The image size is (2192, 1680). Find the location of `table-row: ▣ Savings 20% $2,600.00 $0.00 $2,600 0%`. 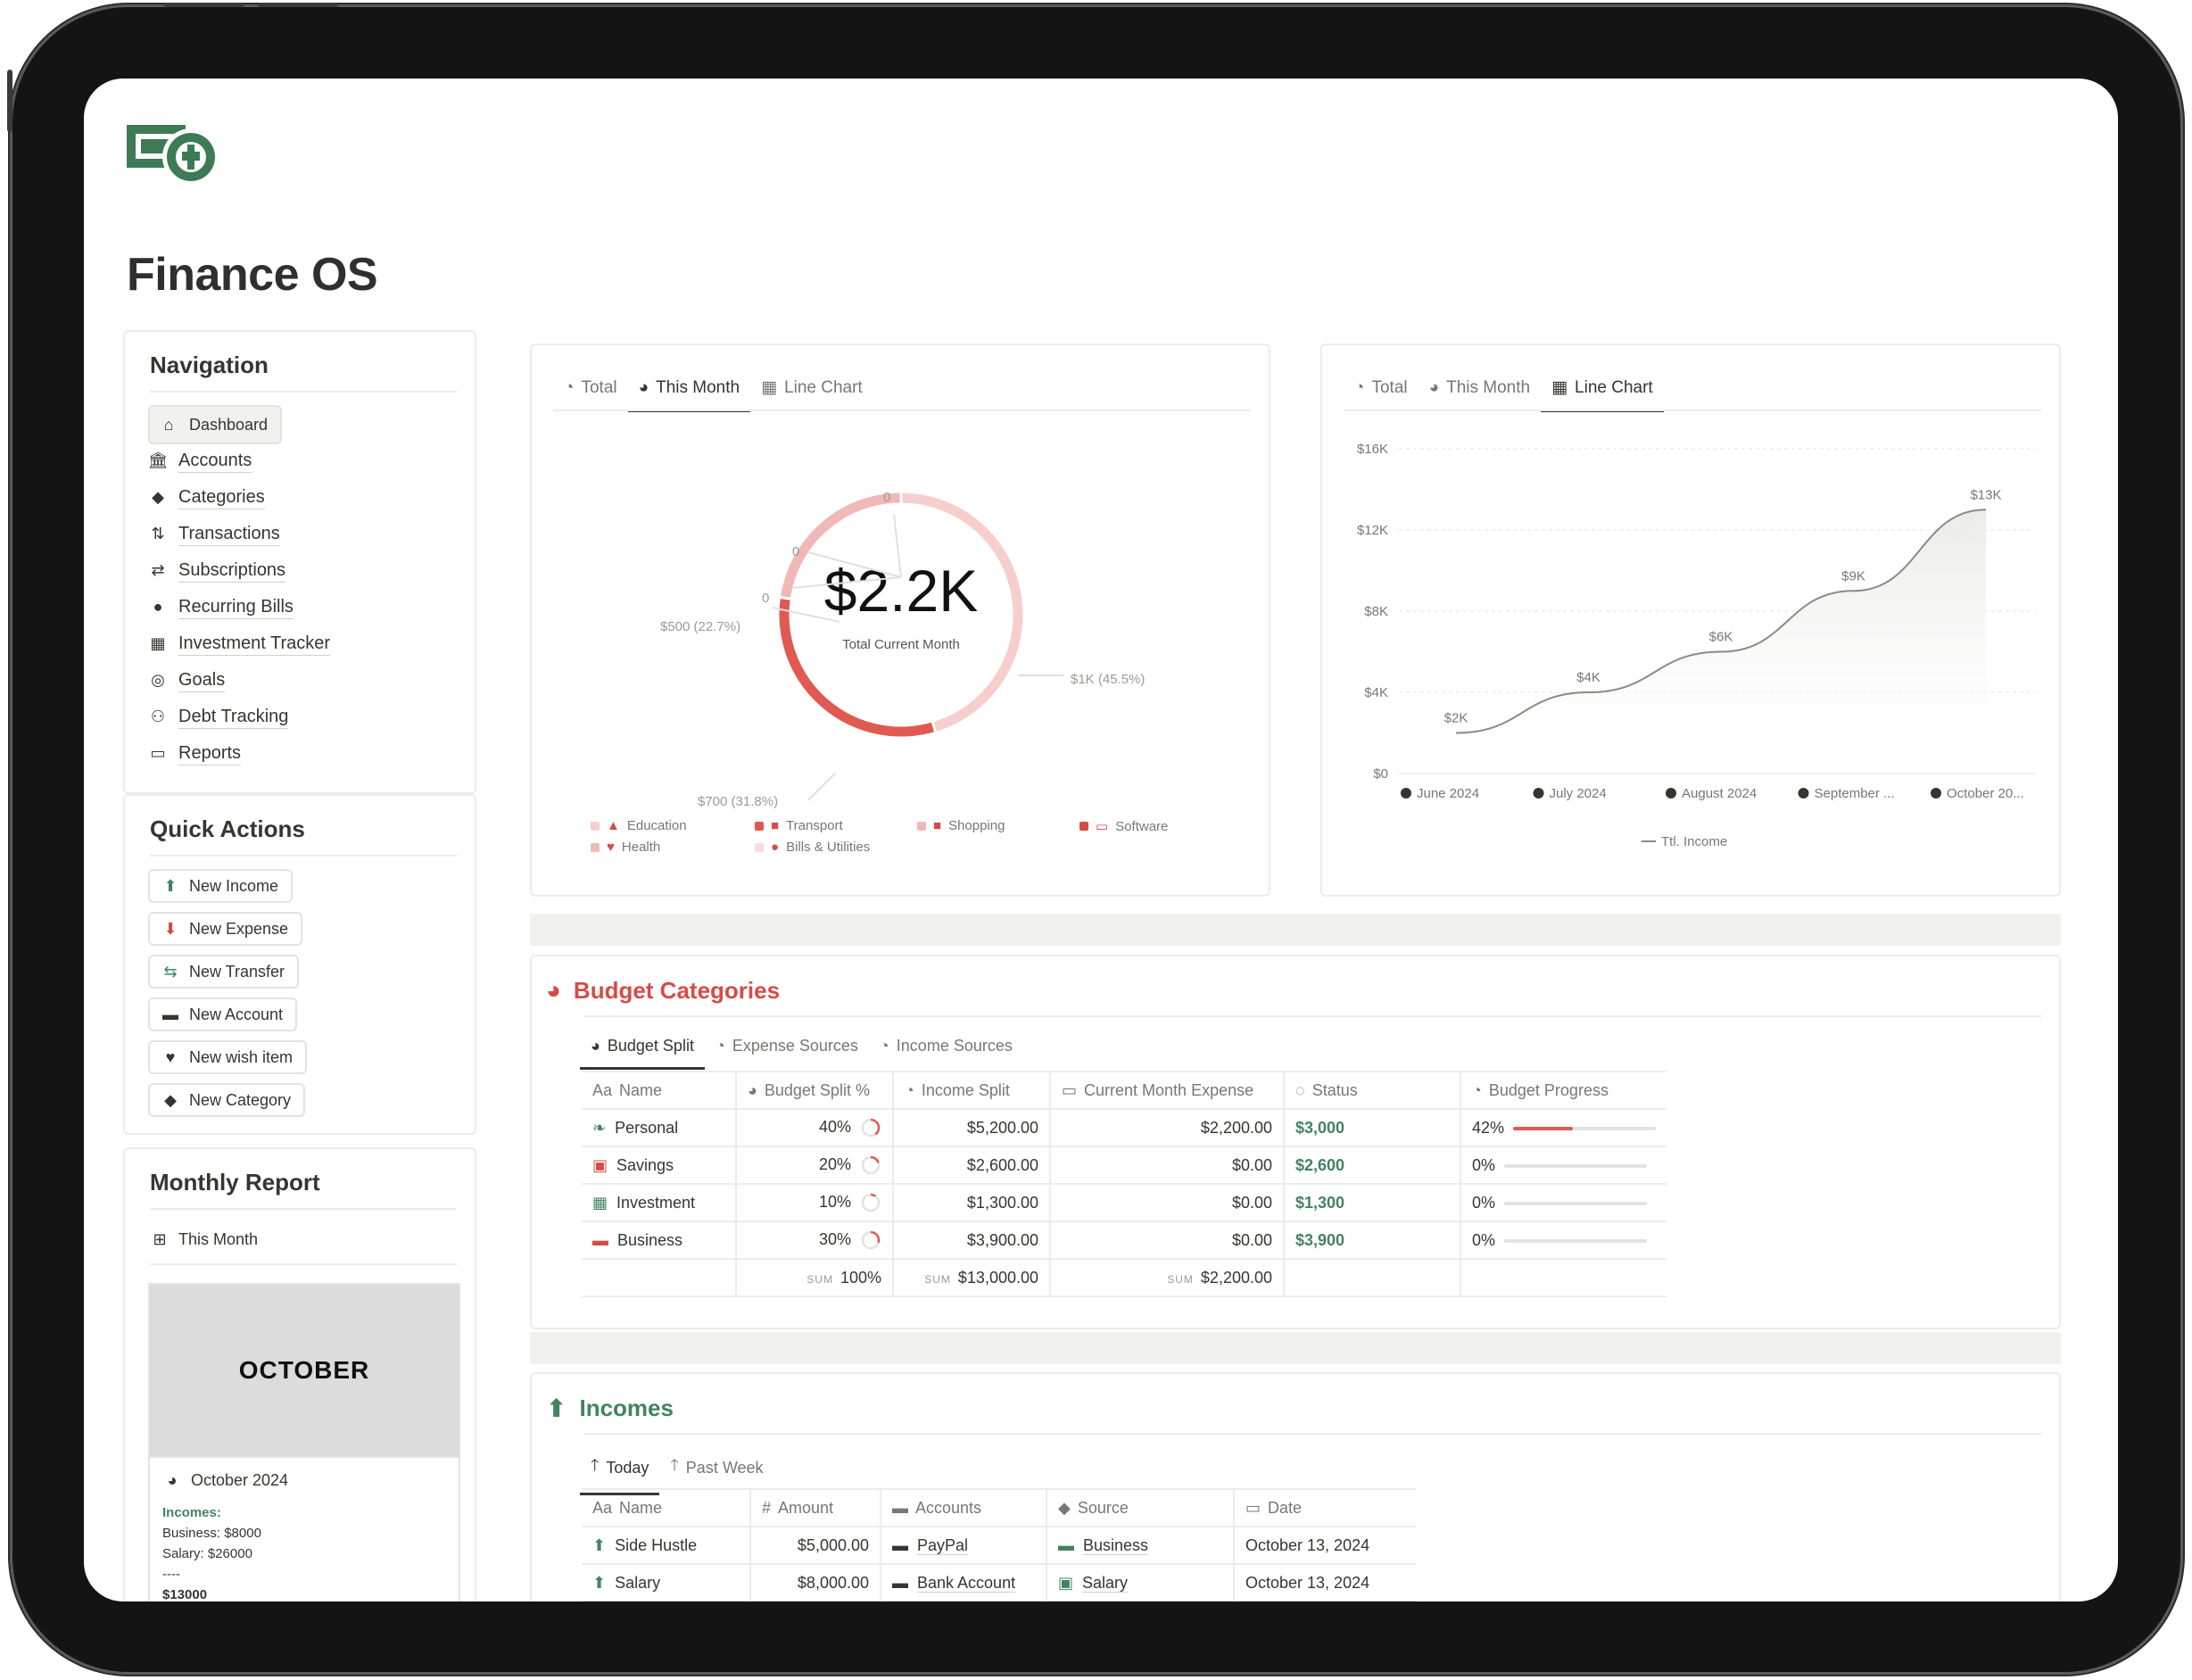

table-row: ▣ Savings 20% $2,600.00 $0.00 $2,600 0% is located at coordinates (1124, 1165).